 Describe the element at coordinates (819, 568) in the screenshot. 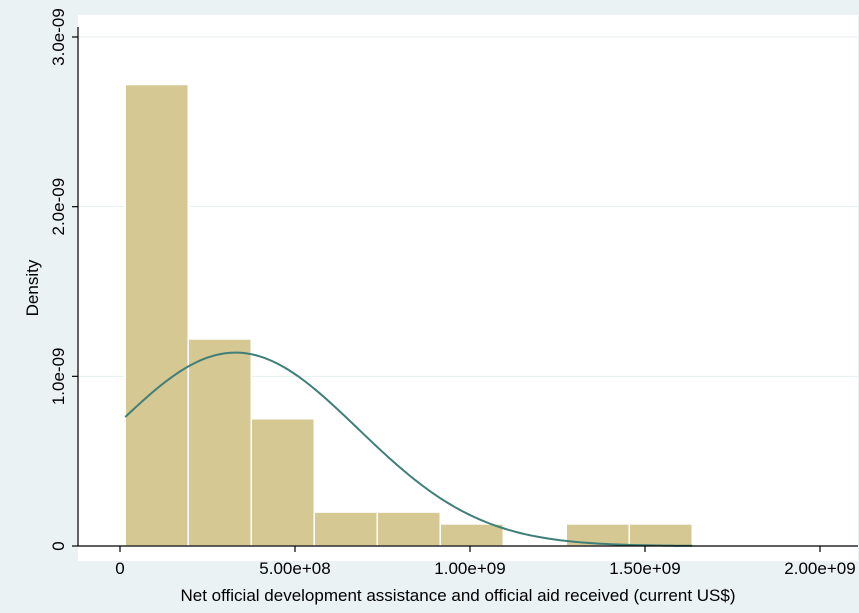

I see `x-tick-label: 2.00e+09` at that location.